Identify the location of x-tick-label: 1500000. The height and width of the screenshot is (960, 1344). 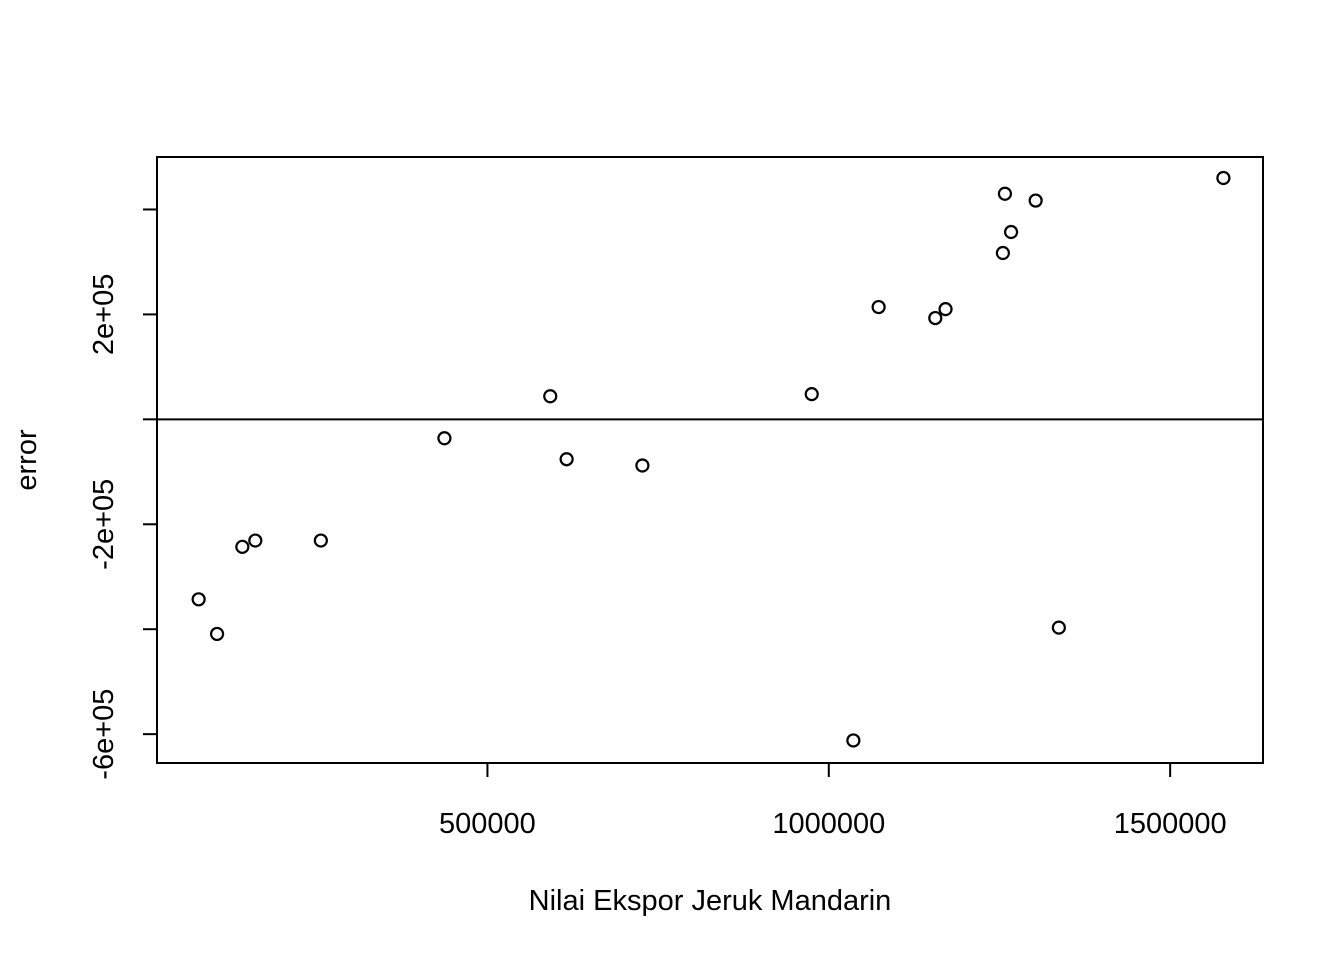
(1170, 824).